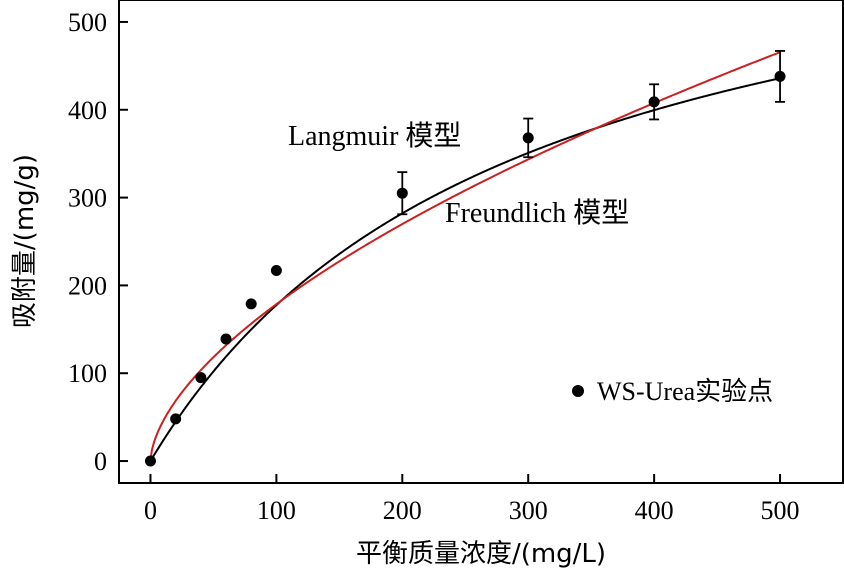  Describe the element at coordinates (654, 510) in the screenshot. I see `x-tick-label: 400` at that location.